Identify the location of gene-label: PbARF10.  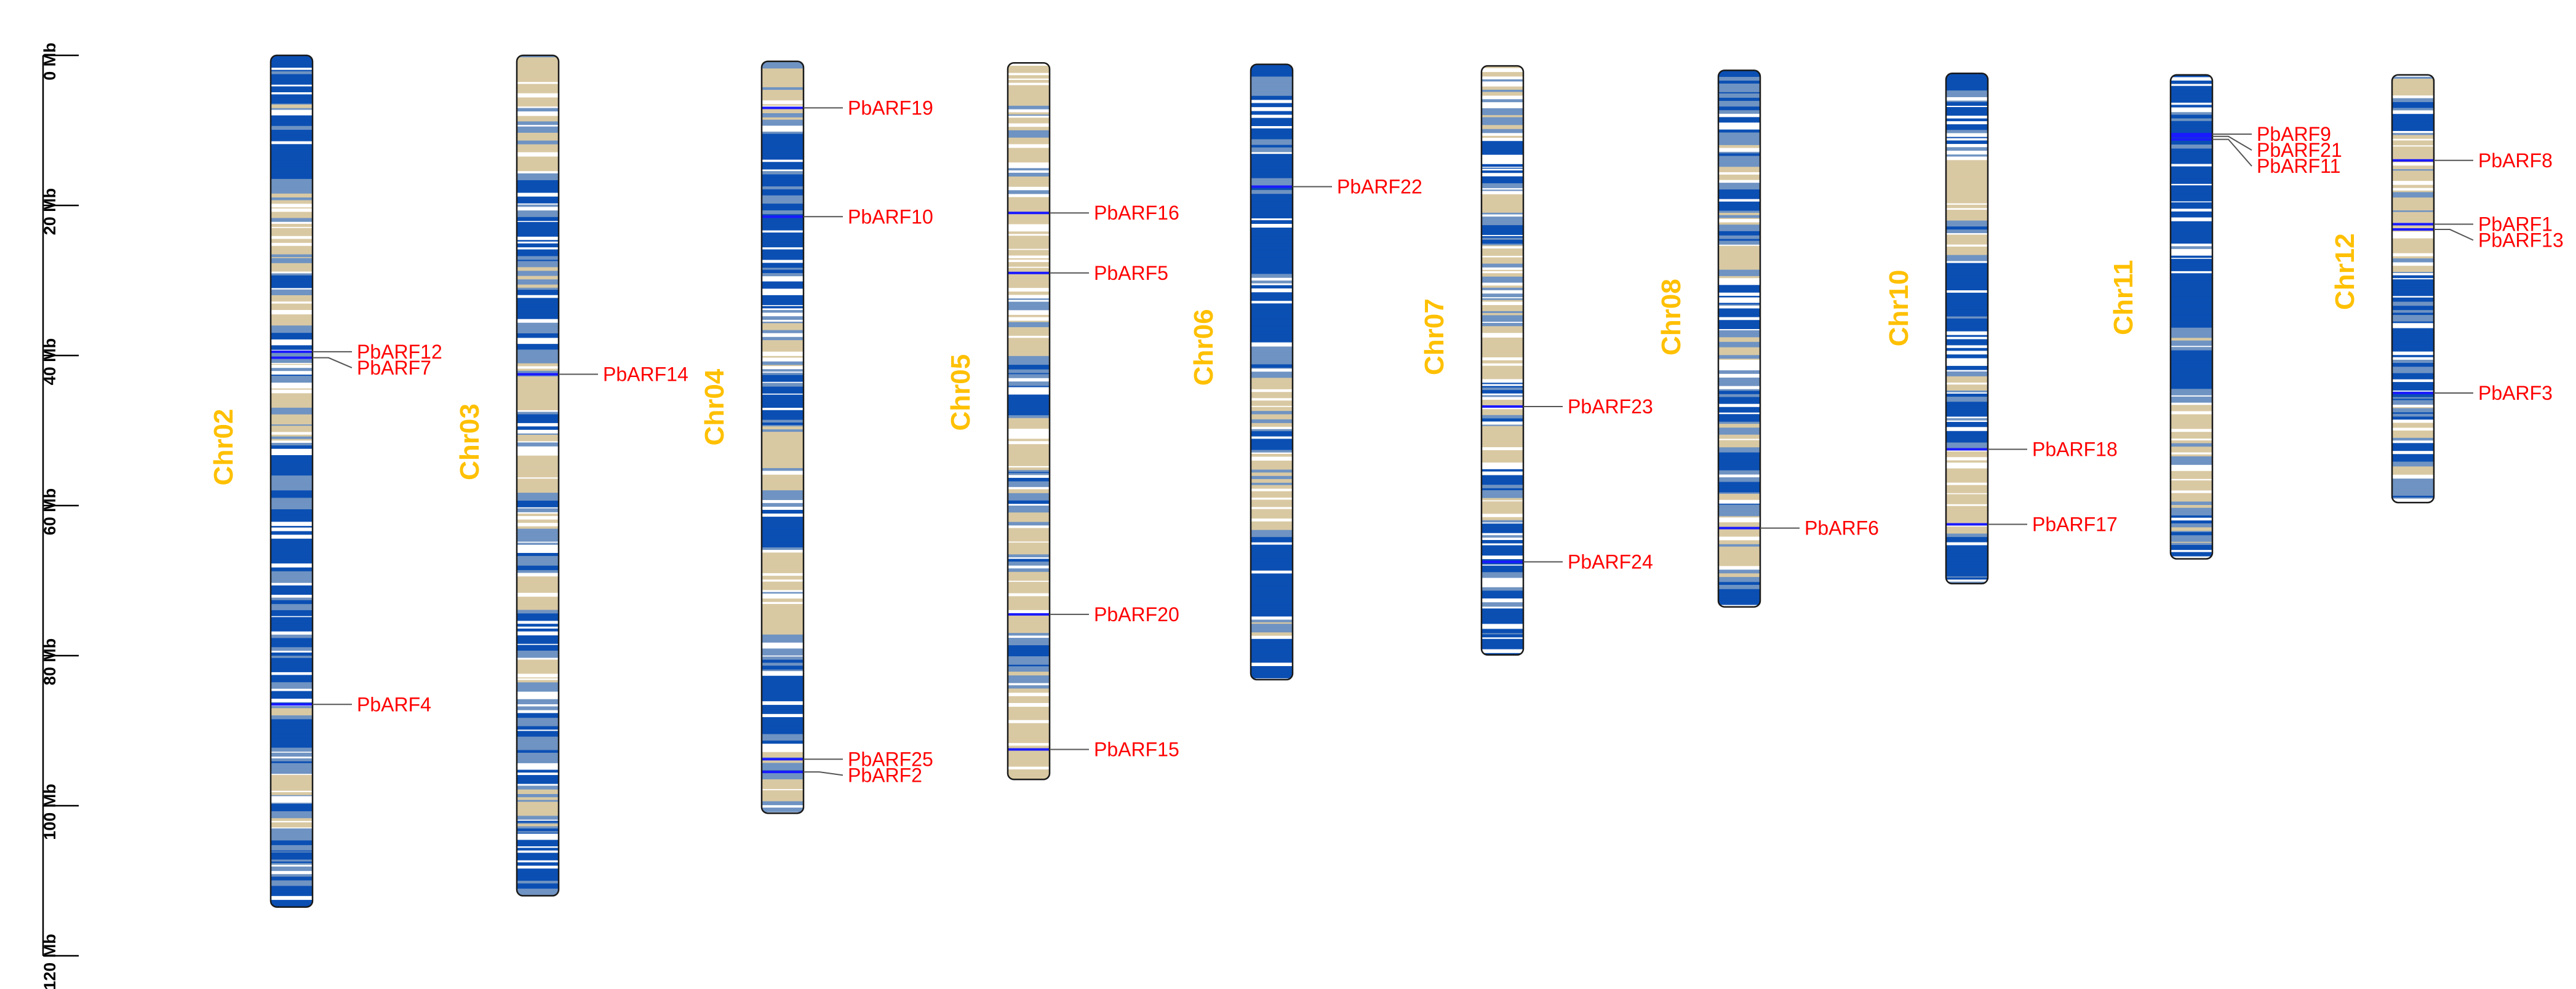
(890, 216).